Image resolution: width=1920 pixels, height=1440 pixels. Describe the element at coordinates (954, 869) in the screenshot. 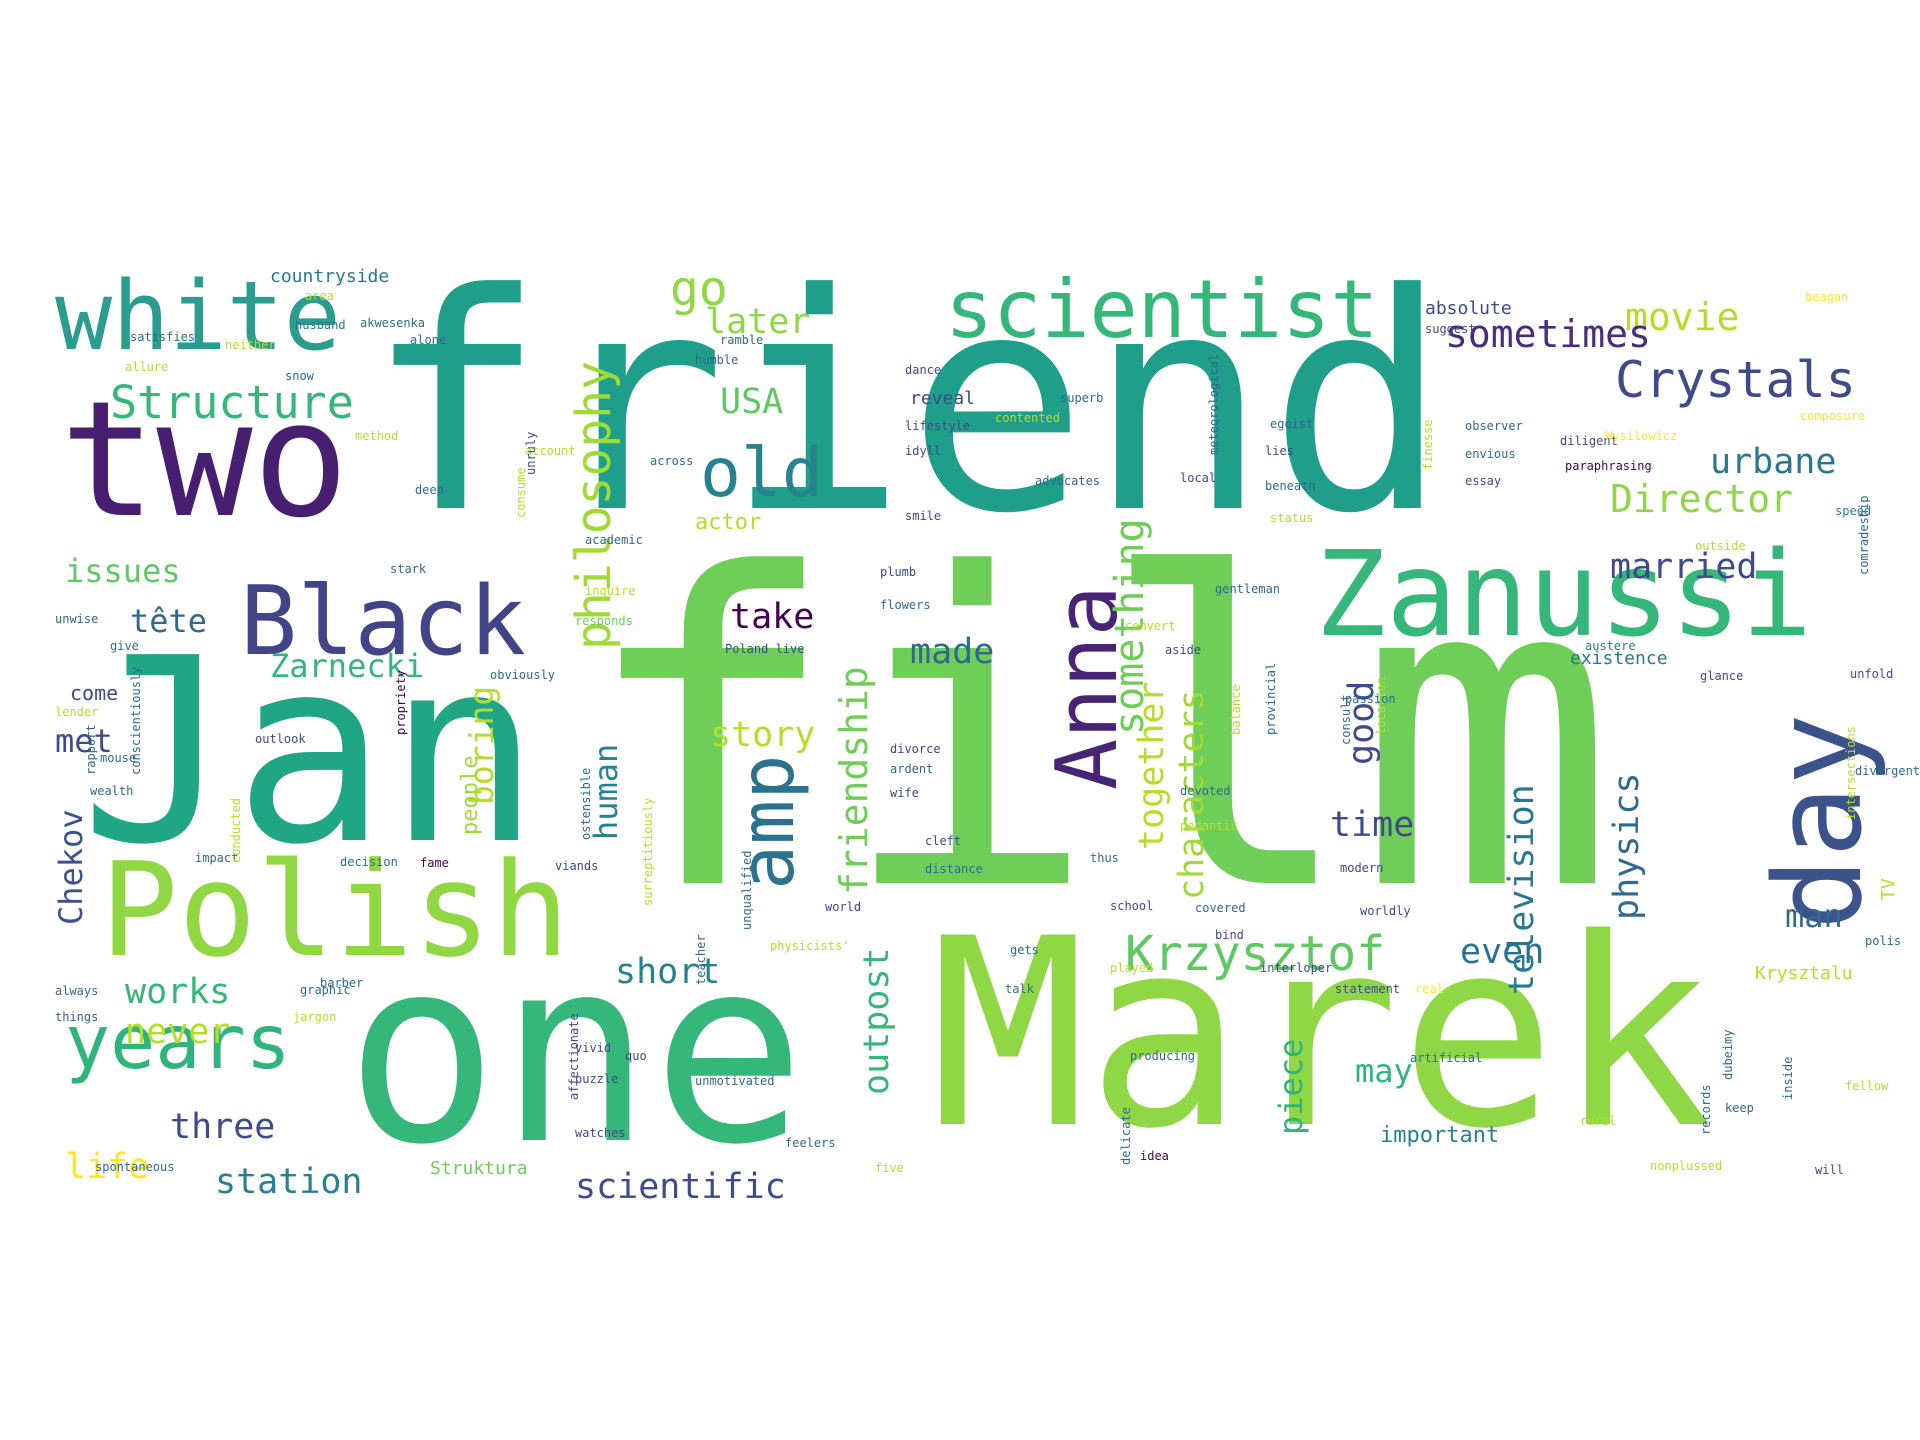

I see `cloud-word: distance` at that location.